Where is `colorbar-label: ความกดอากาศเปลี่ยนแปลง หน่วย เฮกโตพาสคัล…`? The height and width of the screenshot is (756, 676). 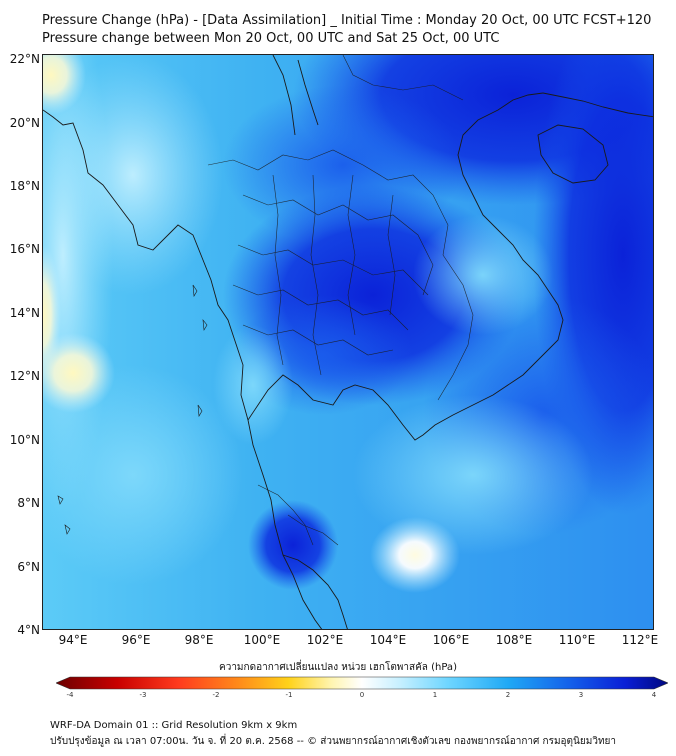 colorbar-label: ความกดอากาศเปลี่ยนแปลง หน่วย เฮกโตพาสคัล… is located at coordinates (338, 667).